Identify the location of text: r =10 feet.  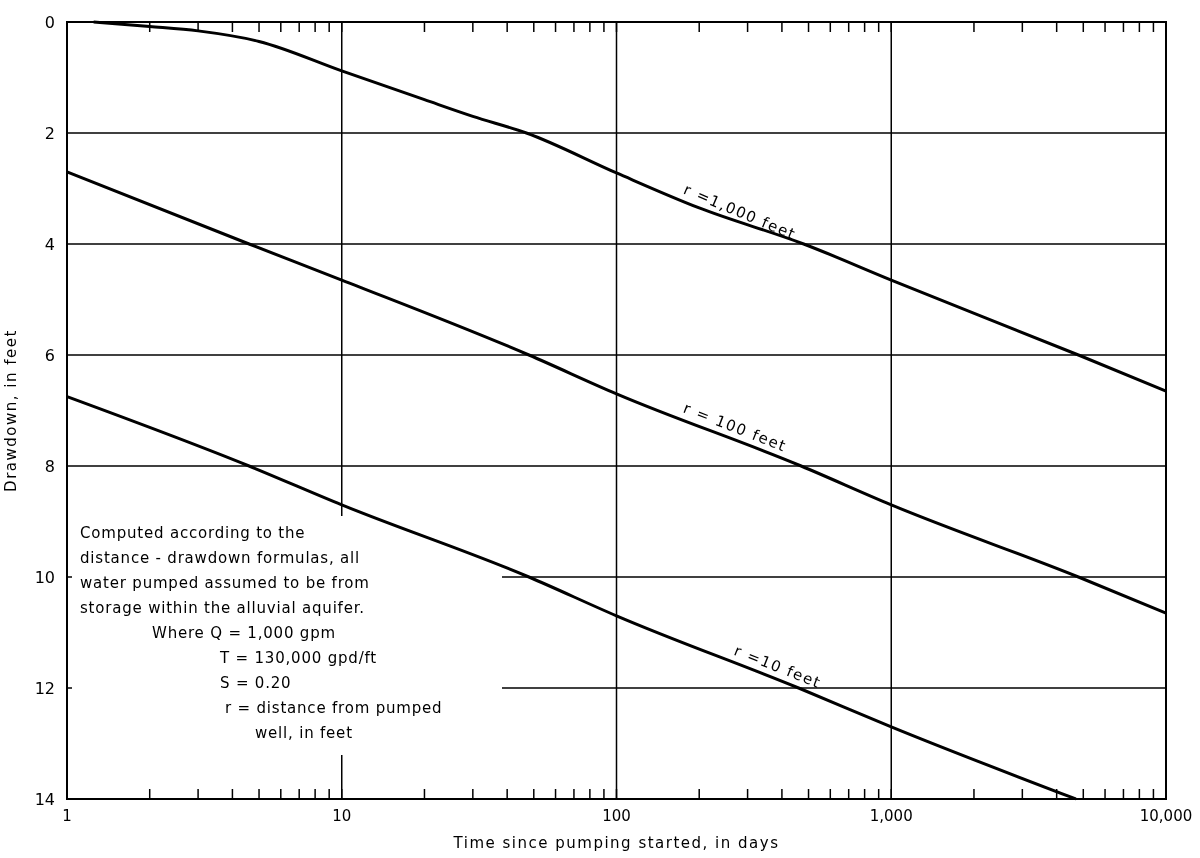
(777, 667).